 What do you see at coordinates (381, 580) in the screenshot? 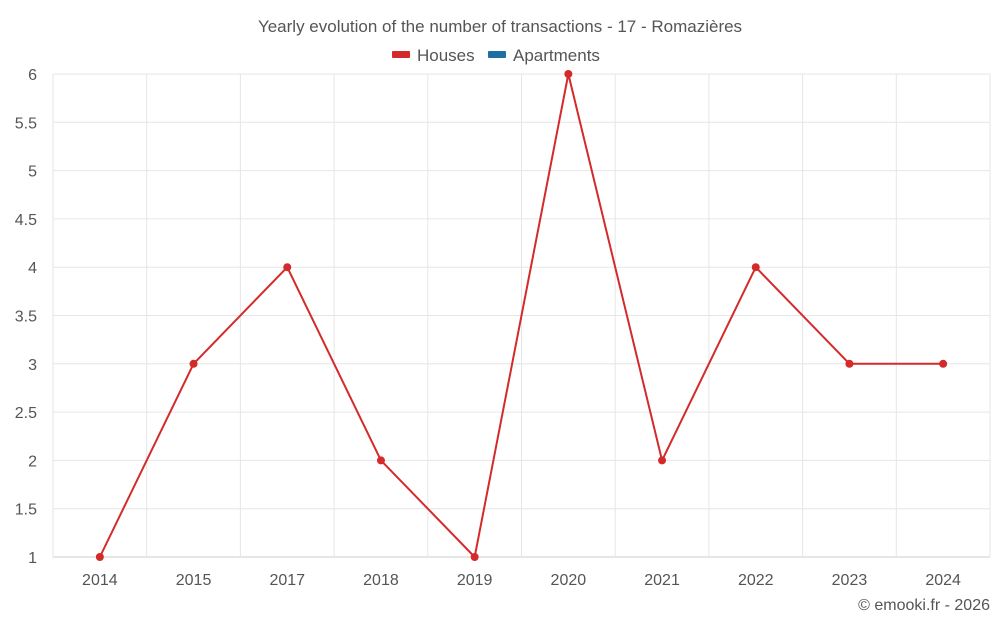
I see `x-tick-label: 2018` at bounding box center [381, 580].